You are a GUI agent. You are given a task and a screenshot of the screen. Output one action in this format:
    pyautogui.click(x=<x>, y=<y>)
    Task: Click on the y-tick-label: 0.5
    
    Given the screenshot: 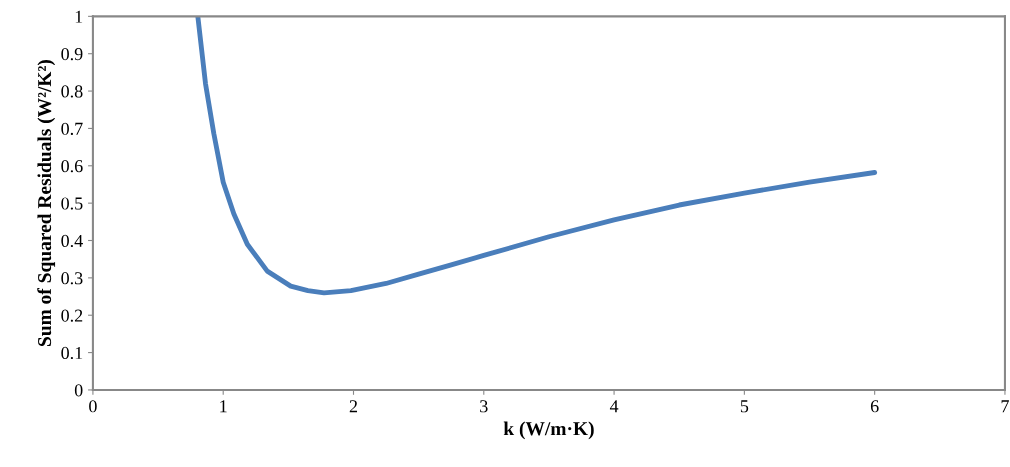 What is the action you would take?
    pyautogui.click(x=72, y=203)
    